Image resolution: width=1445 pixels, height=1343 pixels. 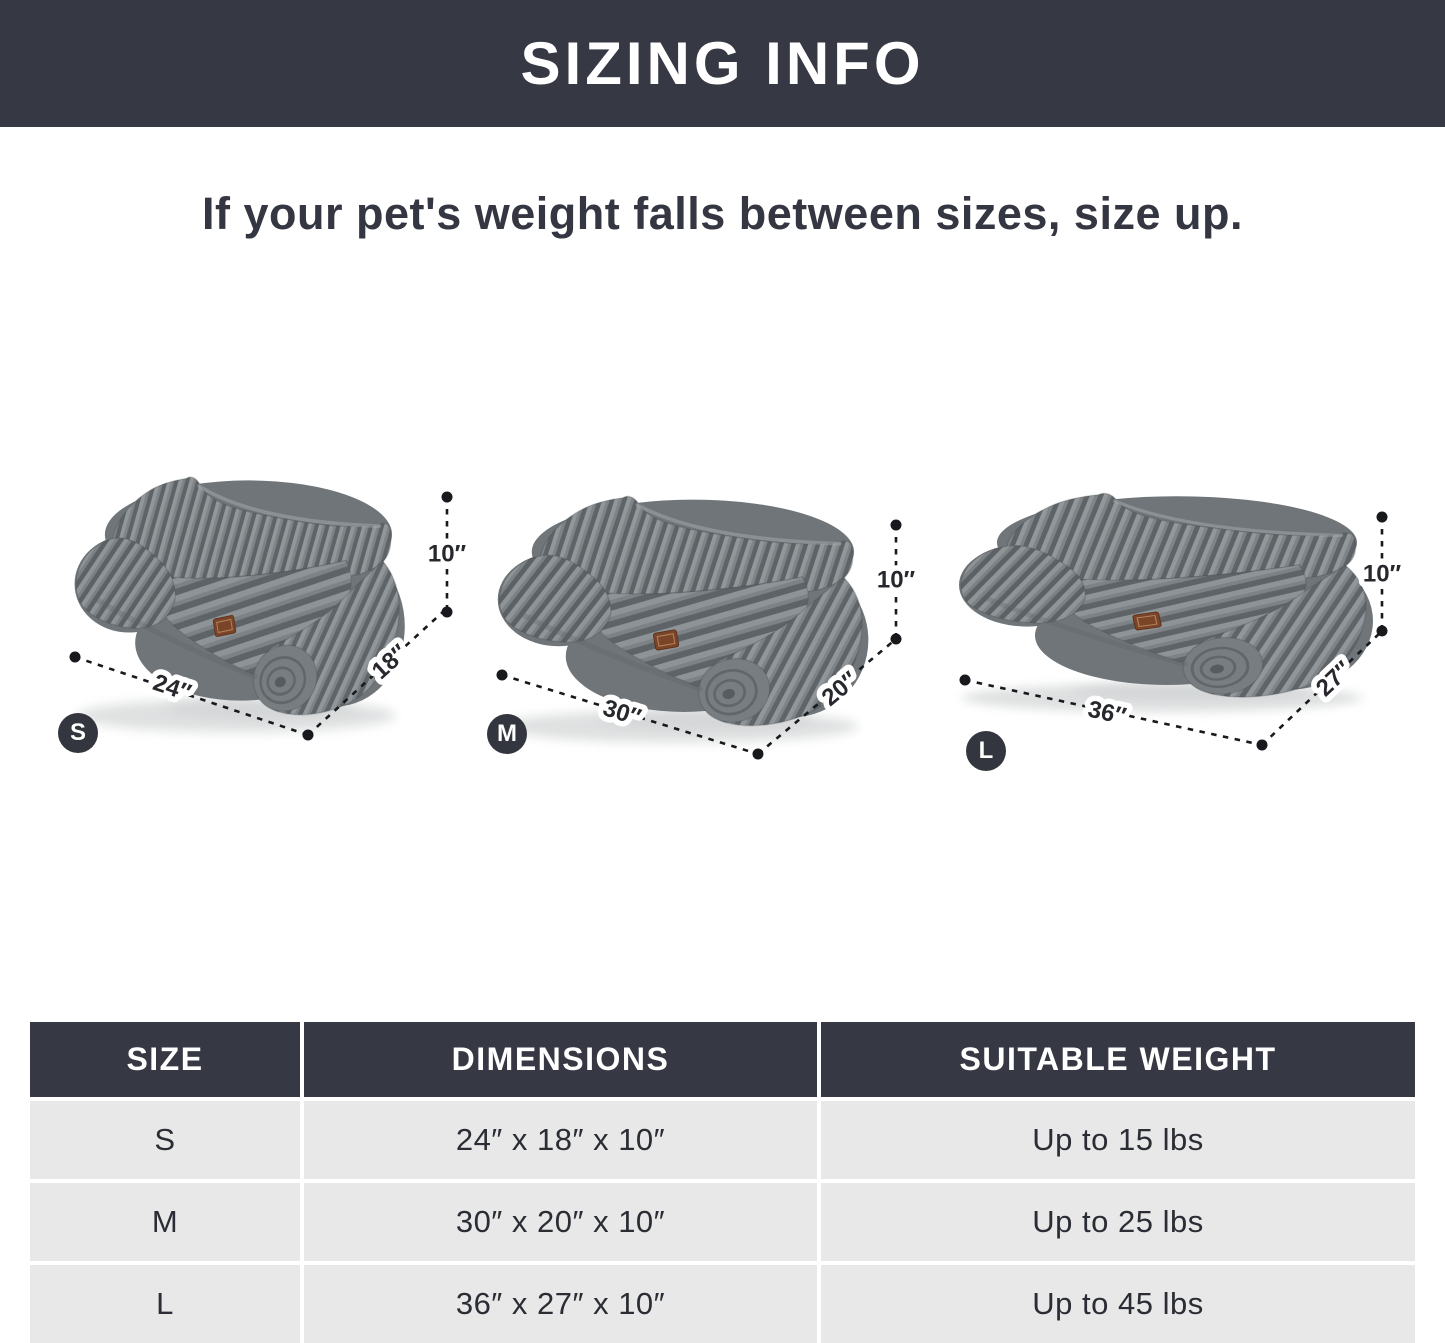 I want to click on size-badge-s-label: S, so click(x=77, y=732).